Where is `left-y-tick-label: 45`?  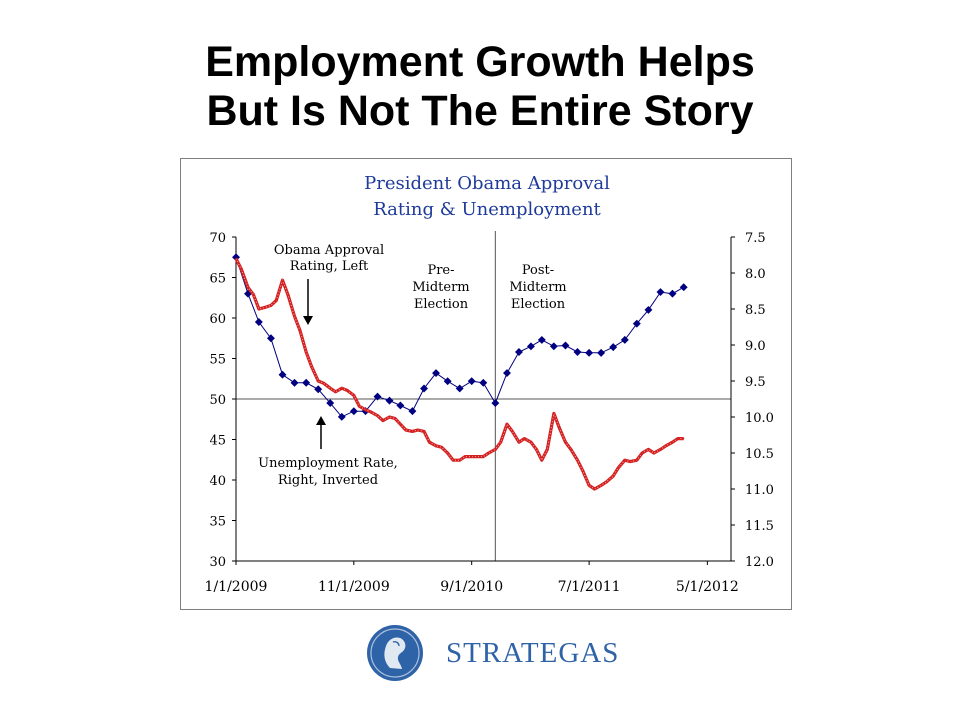
left-y-tick-label: 45 is located at coordinates (217, 441).